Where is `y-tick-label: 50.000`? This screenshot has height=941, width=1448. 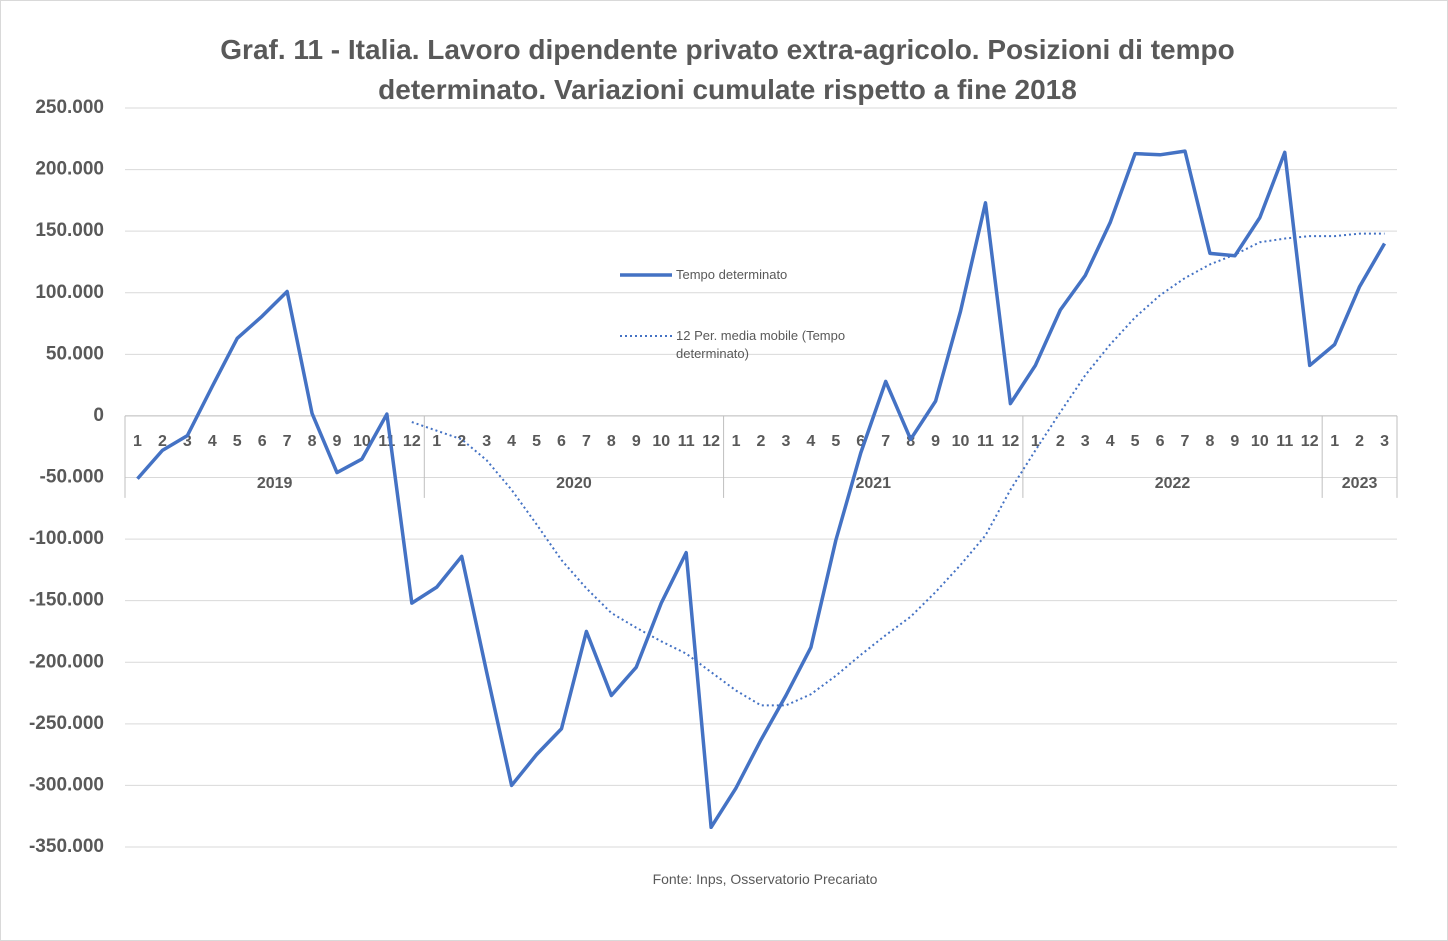
y-tick-label: 50.000 is located at coordinates (75, 353).